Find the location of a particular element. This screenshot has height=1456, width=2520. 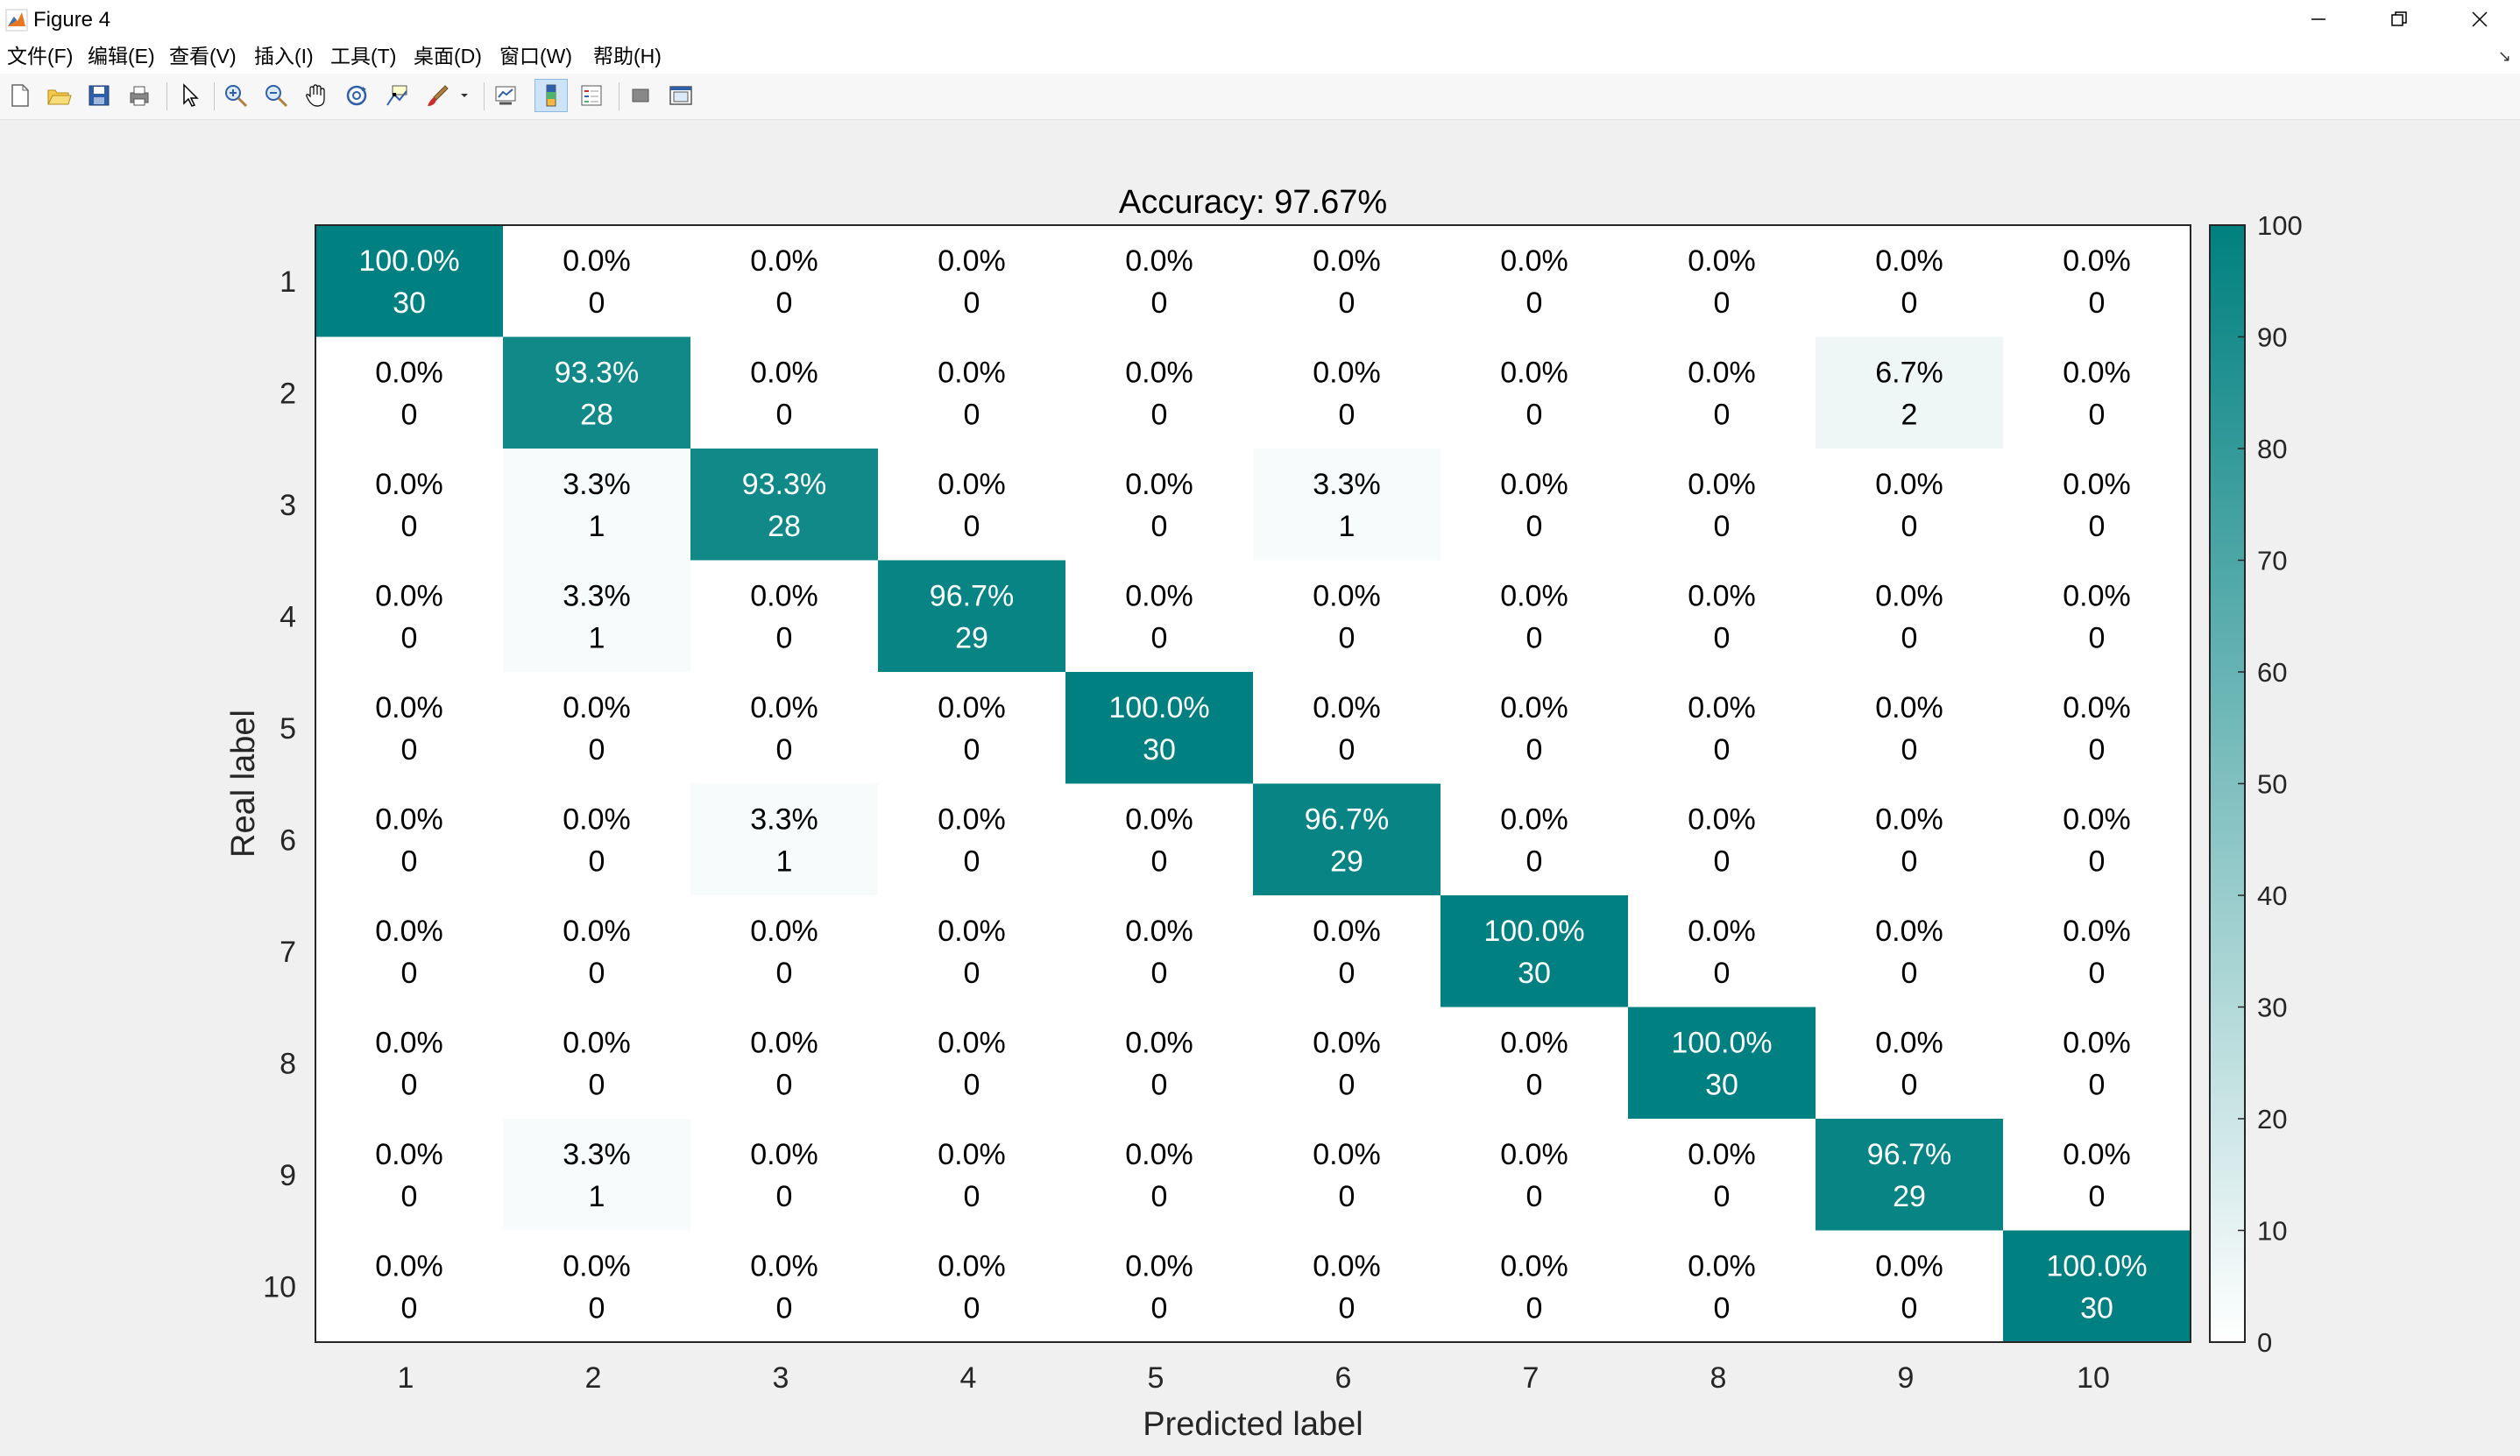

minimize-button is located at coordinates (2318, 19).